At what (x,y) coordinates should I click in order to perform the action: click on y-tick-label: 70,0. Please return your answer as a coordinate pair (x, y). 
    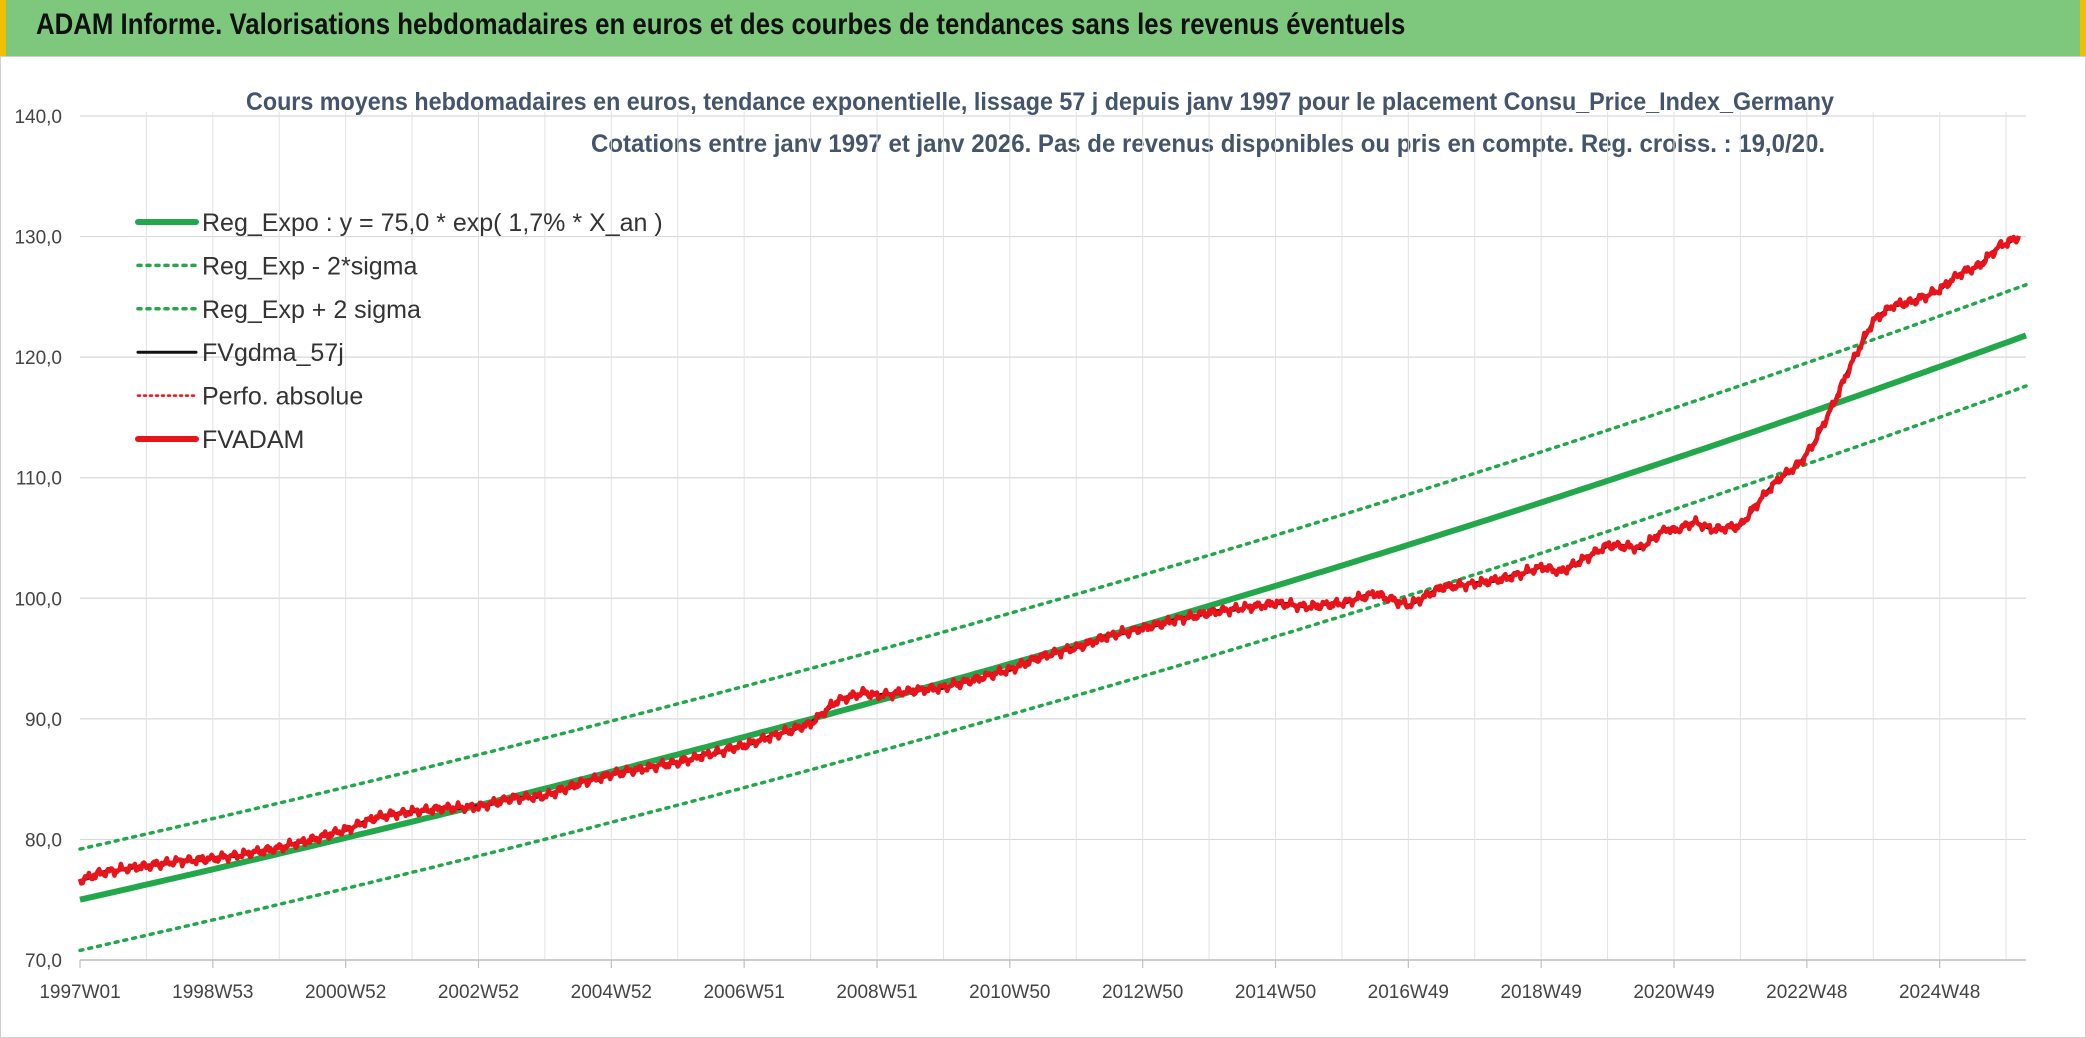
    Looking at the image, I should click on (43, 961).